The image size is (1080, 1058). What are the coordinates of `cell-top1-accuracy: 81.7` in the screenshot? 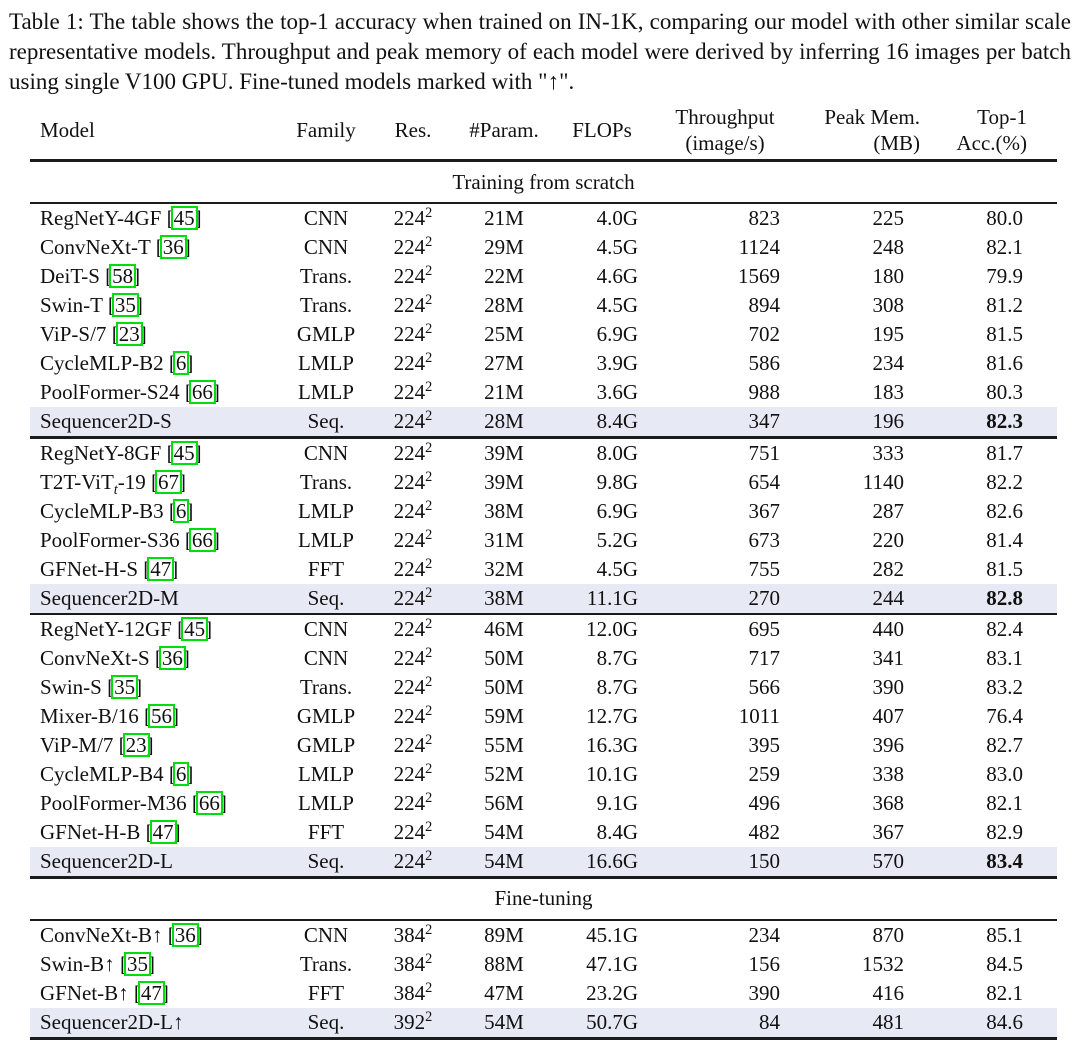 It's located at (1004, 452).